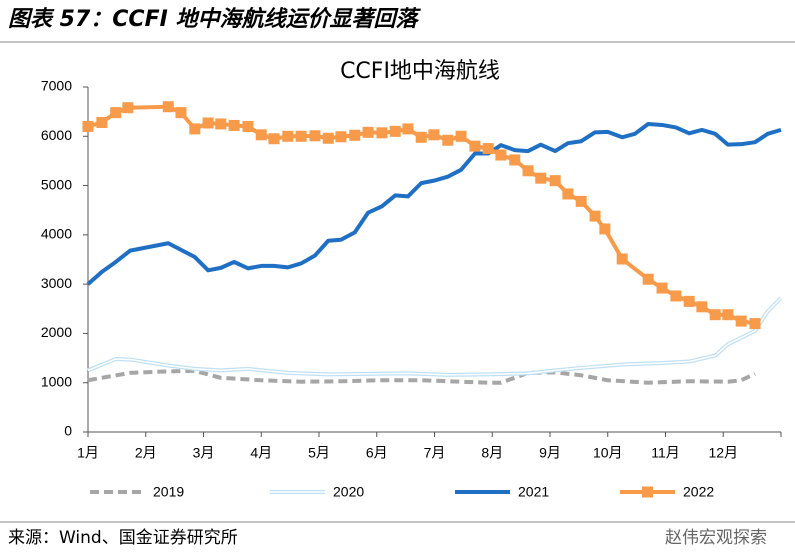 This screenshot has width=795, height=555. What do you see at coordinates (56, 184) in the screenshot?
I see `y-tick-label: 5000` at bounding box center [56, 184].